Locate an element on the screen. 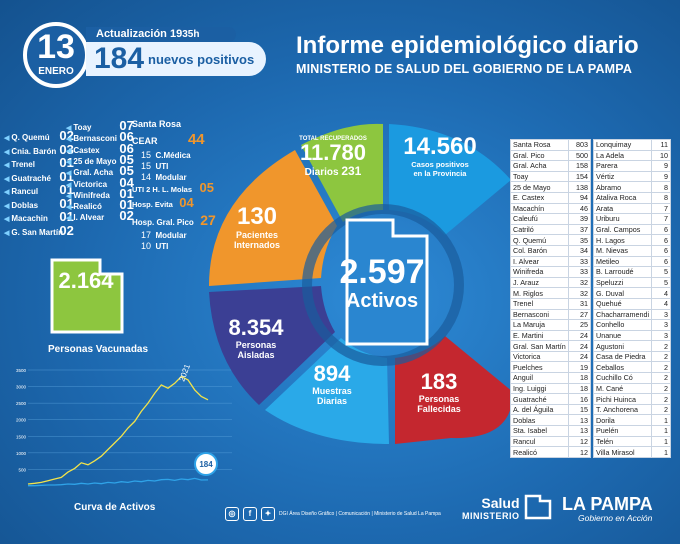 The height and width of the screenshot is (544, 680). active-number: 2.597 is located at coordinates (382, 272).